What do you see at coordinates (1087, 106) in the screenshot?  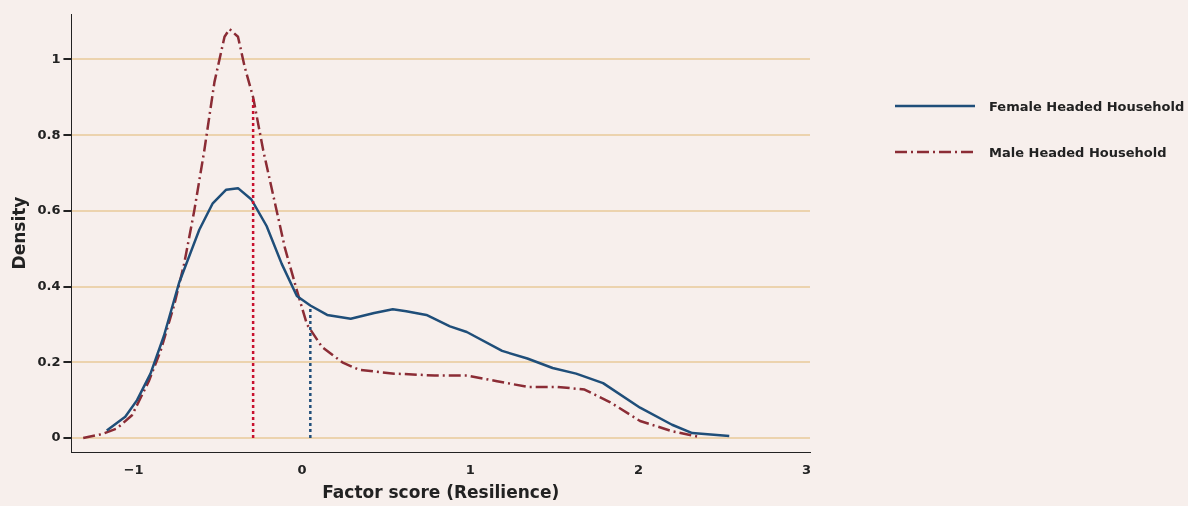 I see `text: Female Headed Household` at bounding box center [1087, 106].